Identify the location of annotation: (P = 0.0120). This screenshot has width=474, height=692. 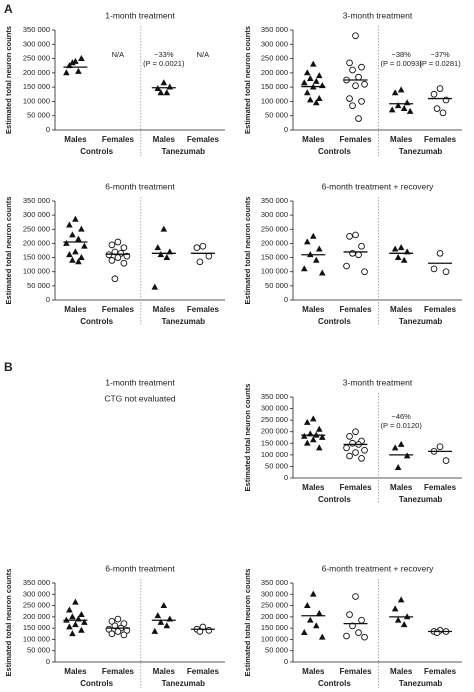
(401, 425).